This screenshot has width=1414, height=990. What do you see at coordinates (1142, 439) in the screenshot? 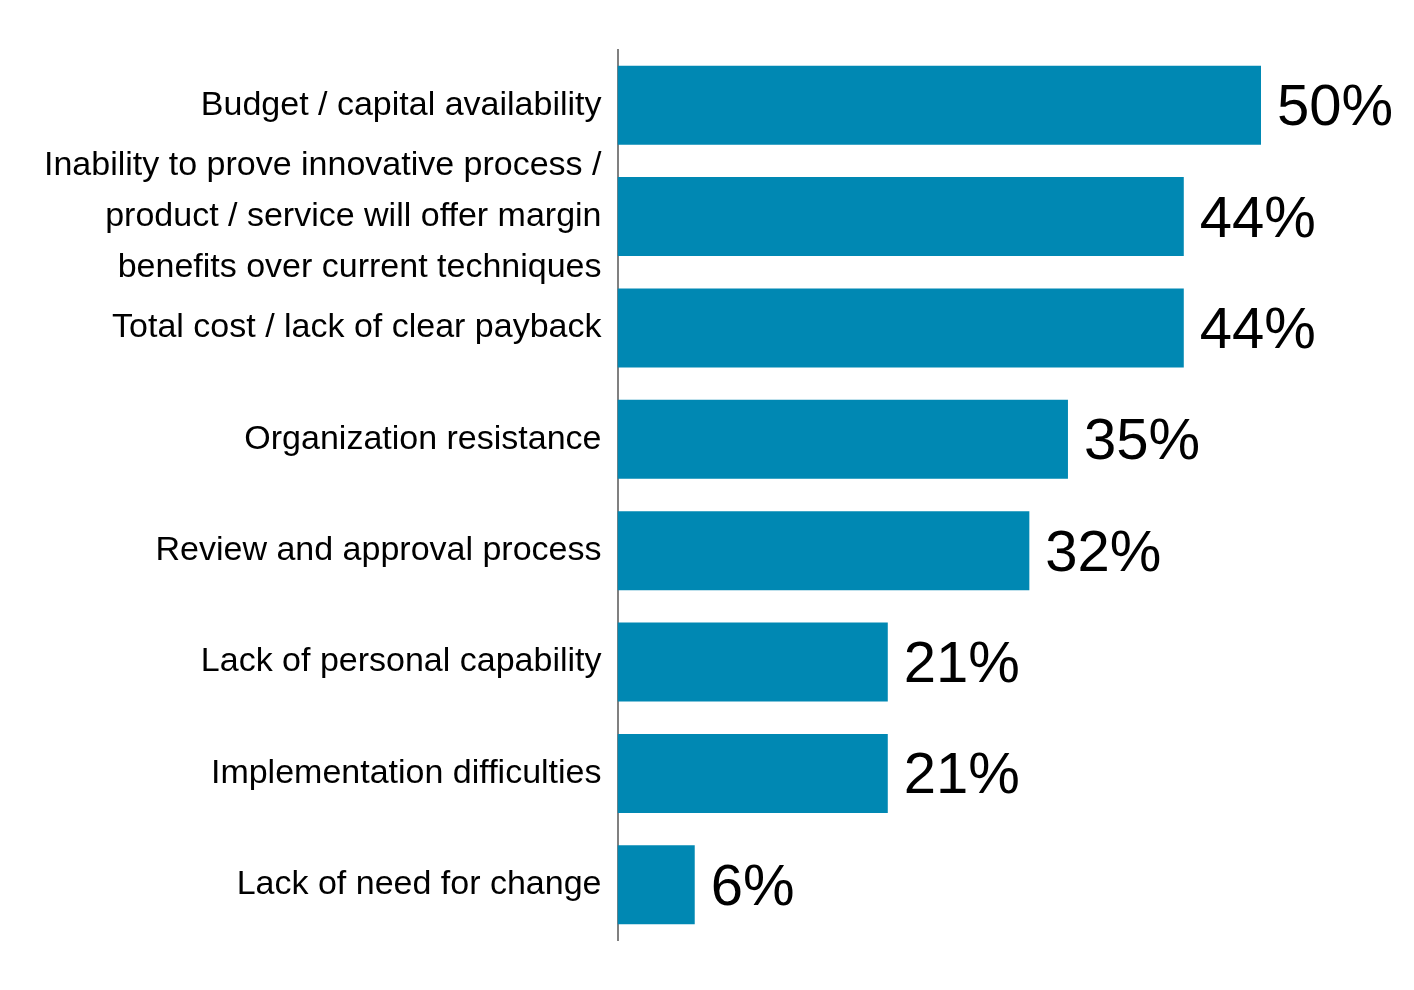
I see `data-label: 35%` at bounding box center [1142, 439].